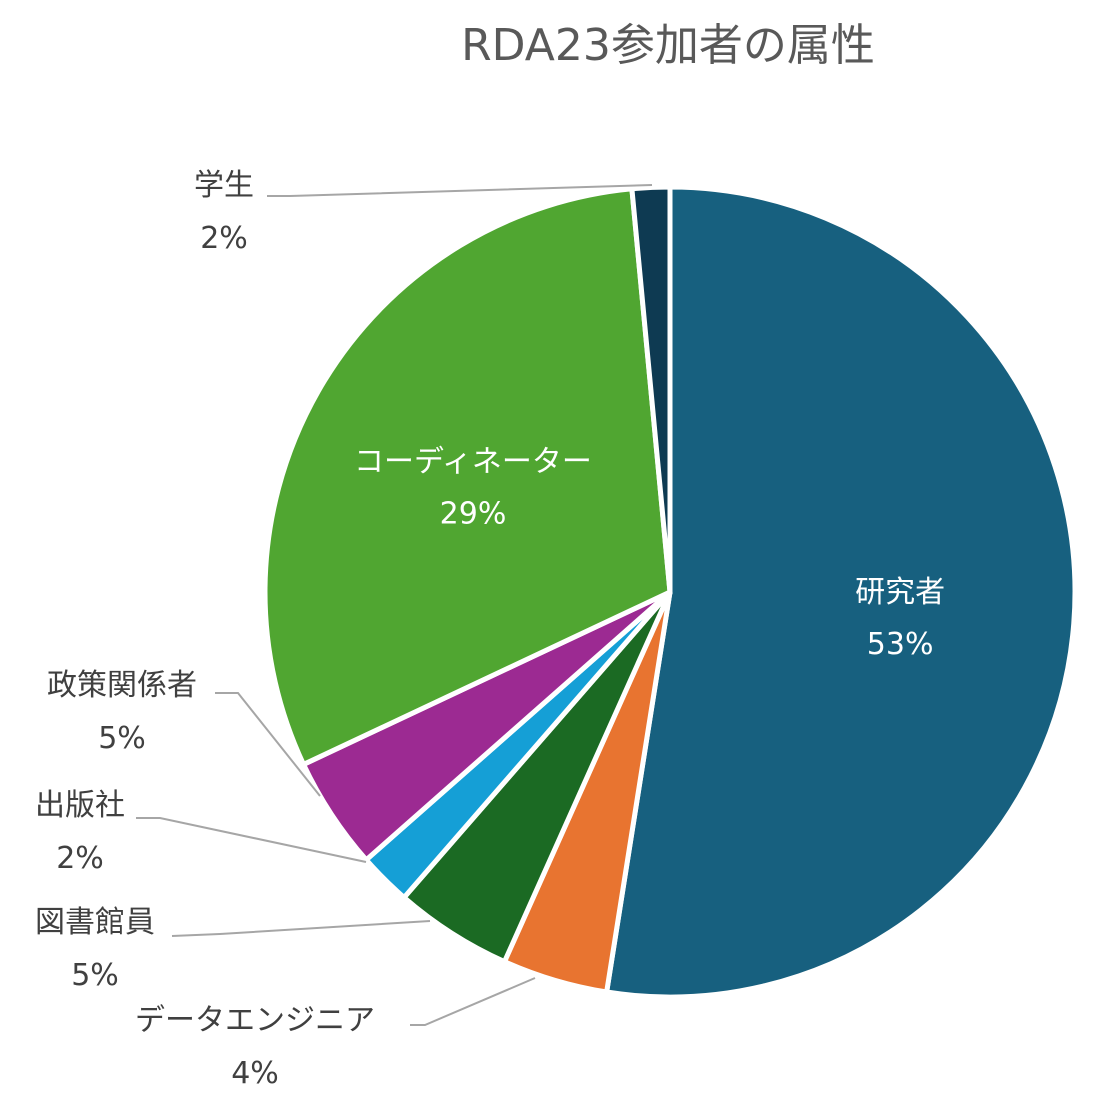  I want to click on slice-label-policy: 政策関係者, so click(122, 685).